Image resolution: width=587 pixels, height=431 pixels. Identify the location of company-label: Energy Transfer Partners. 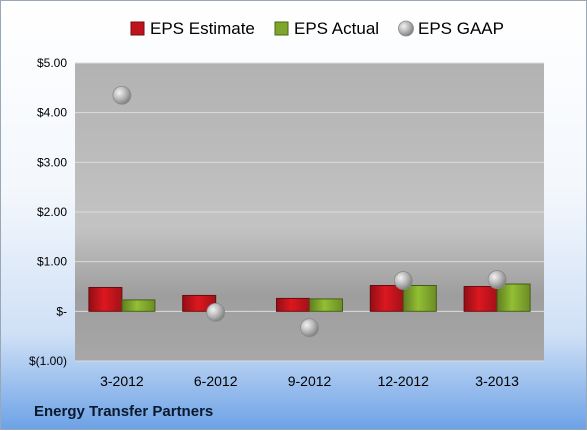
(124, 411).